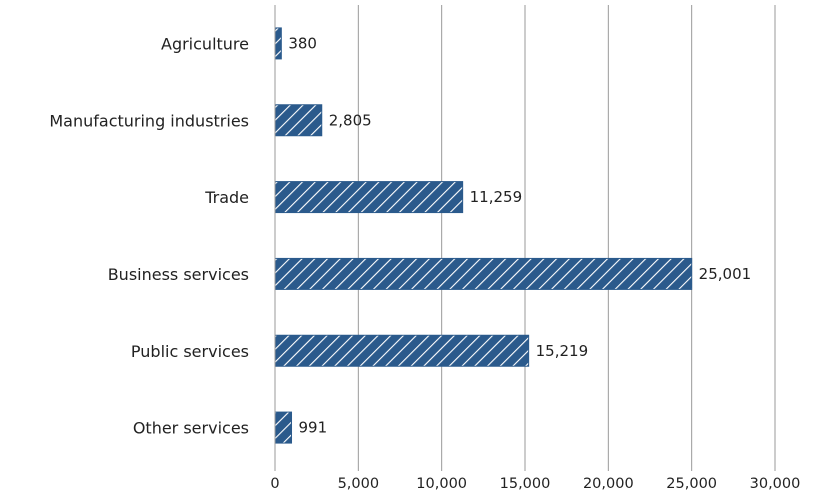  Describe the element at coordinates (302, 43) in the screenshot. I see `data-label: 380` at that location.